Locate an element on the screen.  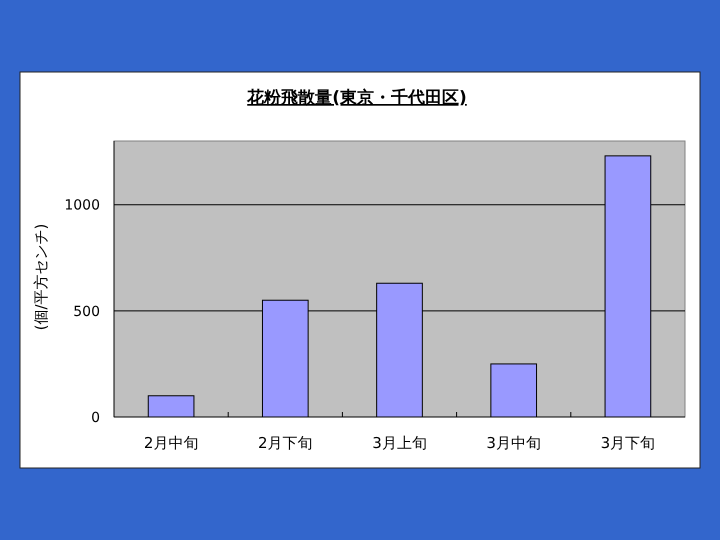
y-tick-label: 500 is located at coordinates (86, 312).